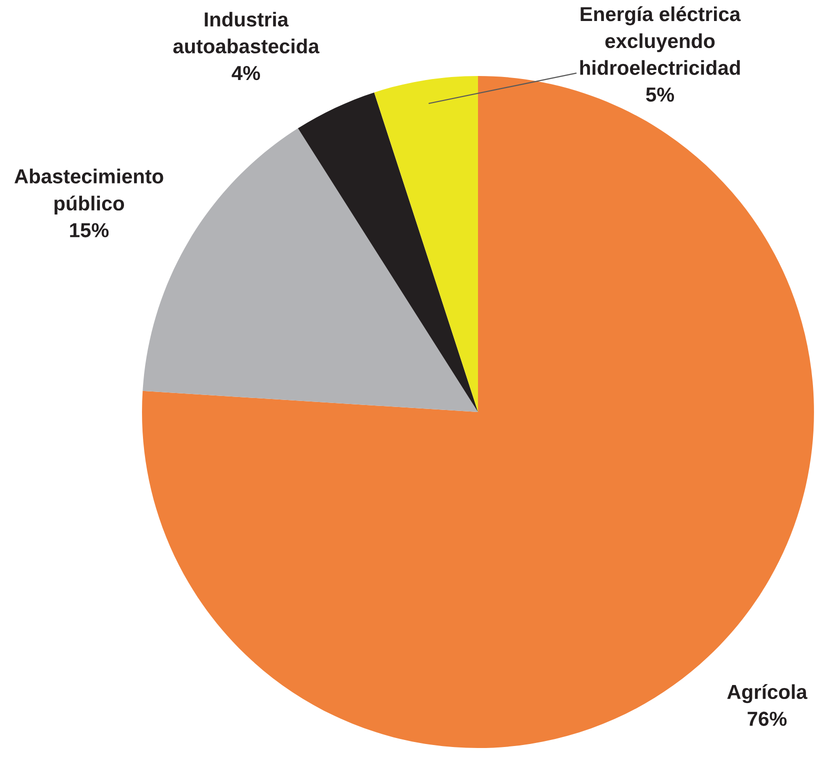  Describe the element at coordinates (767, 719) in the screenshot. I see `data-label: 76%` at that location.